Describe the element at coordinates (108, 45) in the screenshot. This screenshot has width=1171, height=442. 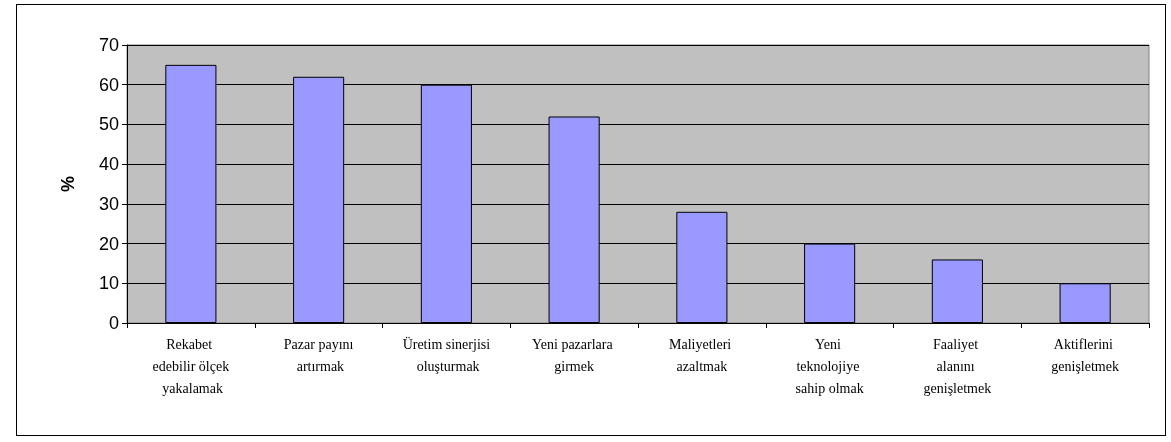
I see `y-tick-label: 70` at that location.